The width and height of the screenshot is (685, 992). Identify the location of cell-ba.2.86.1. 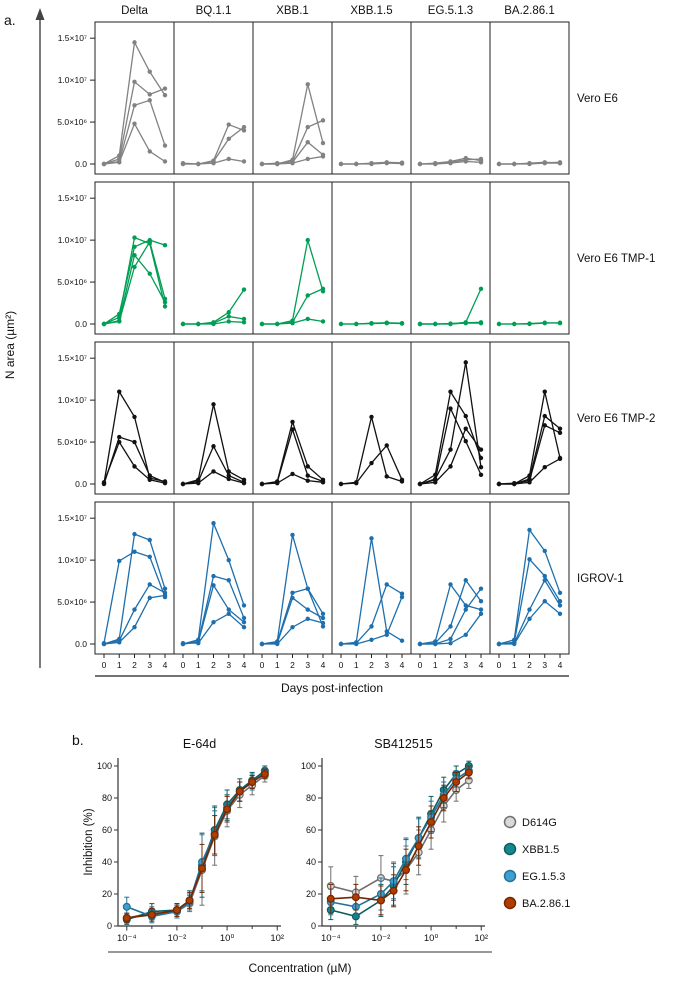
(529, 163).